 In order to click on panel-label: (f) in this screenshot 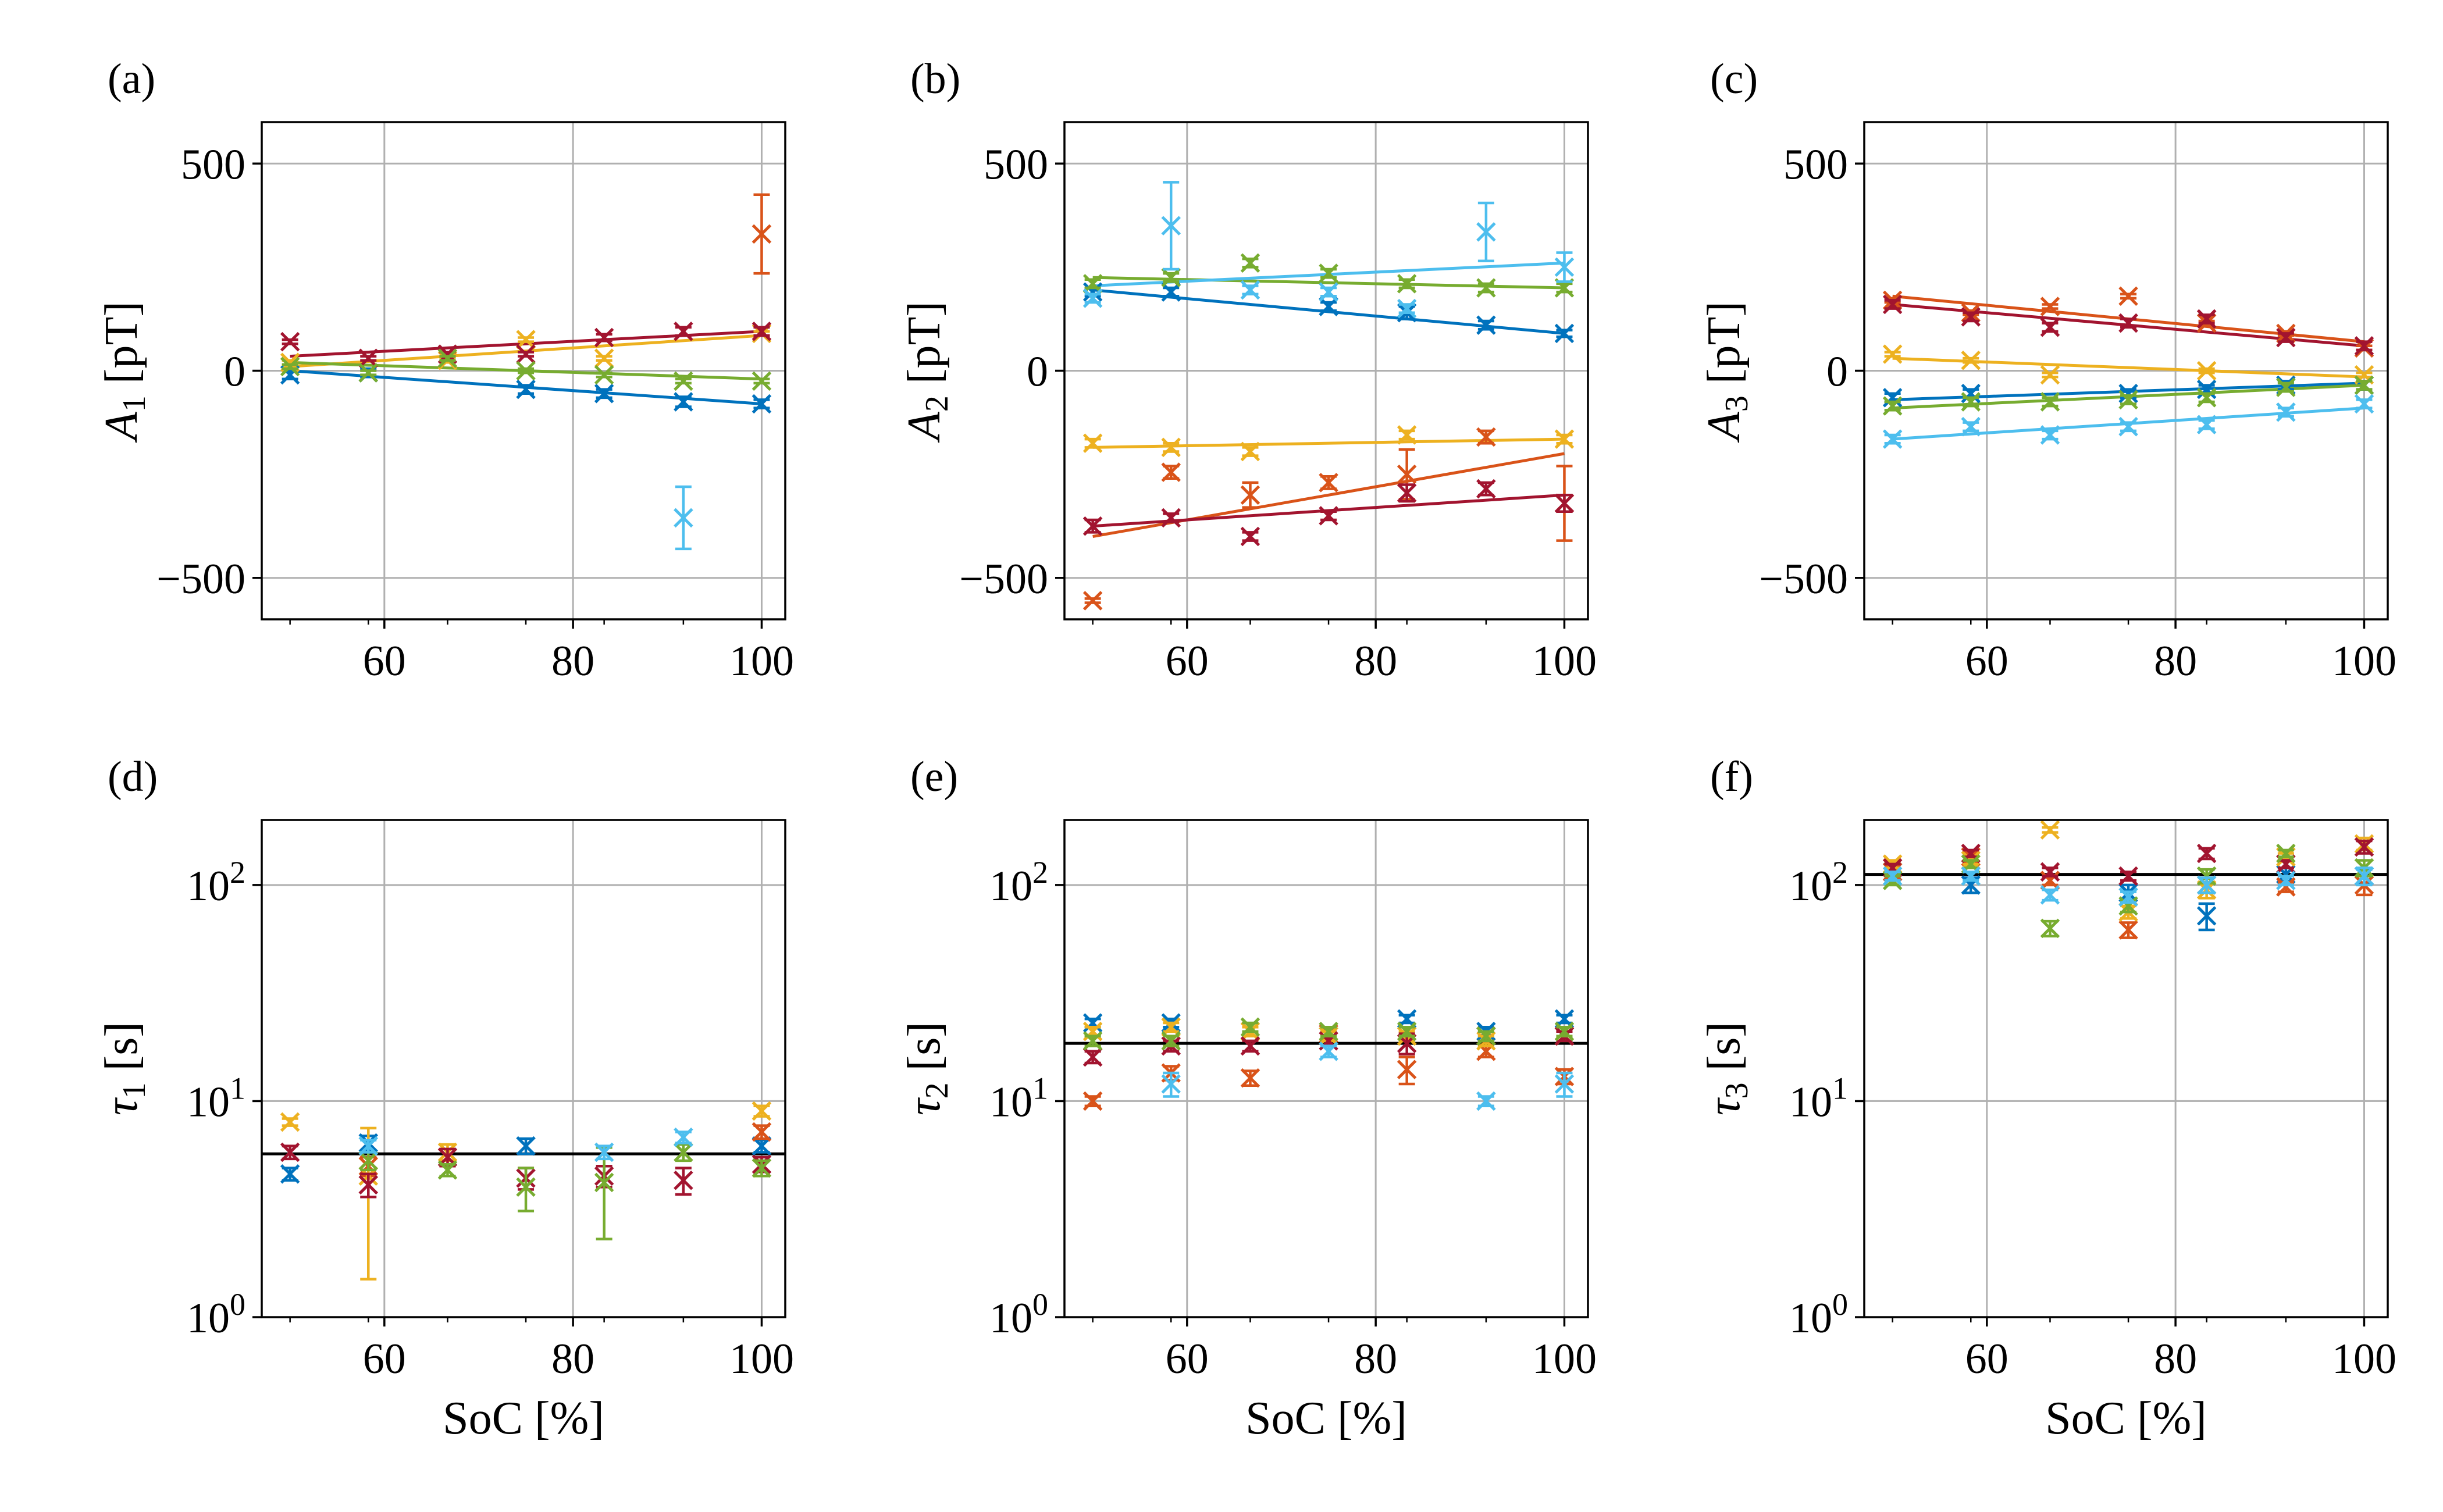, I will do `click(1731, 777)`.